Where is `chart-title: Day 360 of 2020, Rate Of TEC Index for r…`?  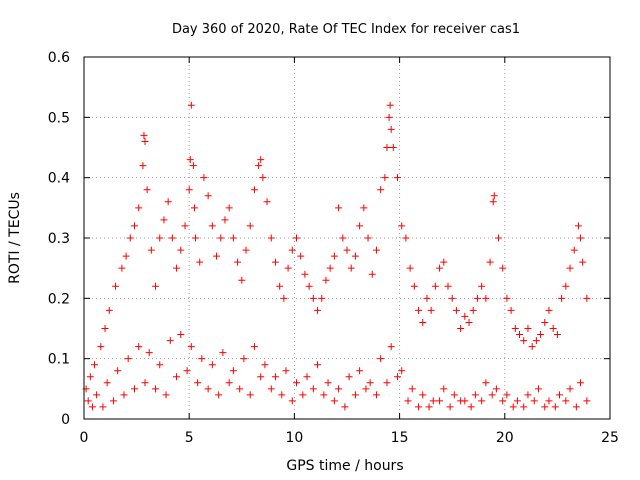 chart-title: Day 360 of 2020, Rate Of TEC Index for r… is located at coordinates (346, 29).